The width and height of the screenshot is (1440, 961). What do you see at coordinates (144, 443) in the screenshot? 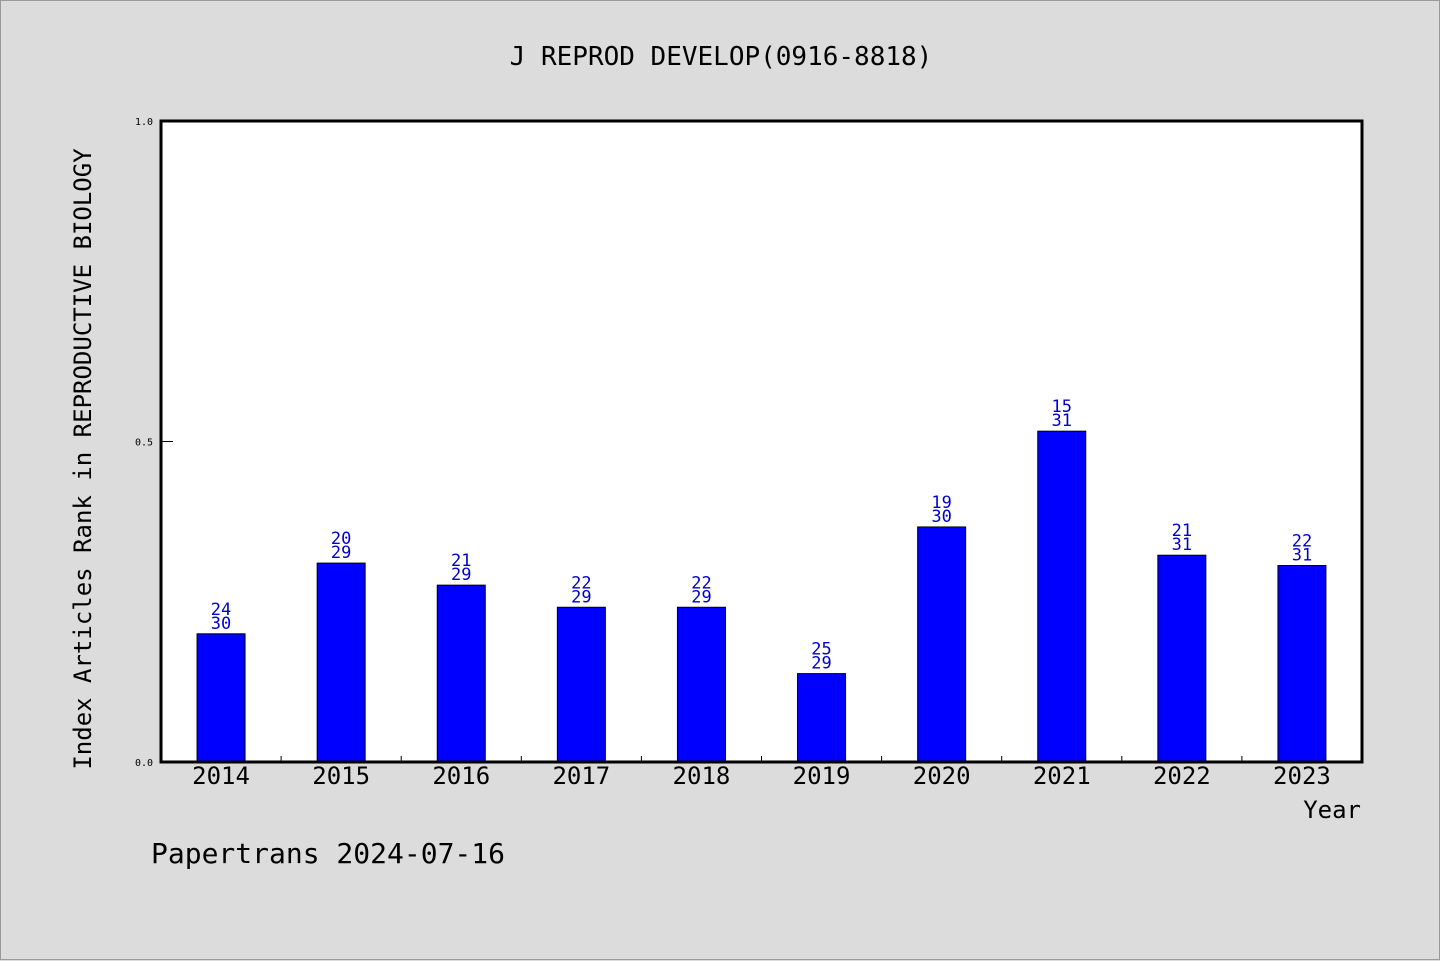
I see `y-tick-label: 0.5` at bounding box center [144, 443].